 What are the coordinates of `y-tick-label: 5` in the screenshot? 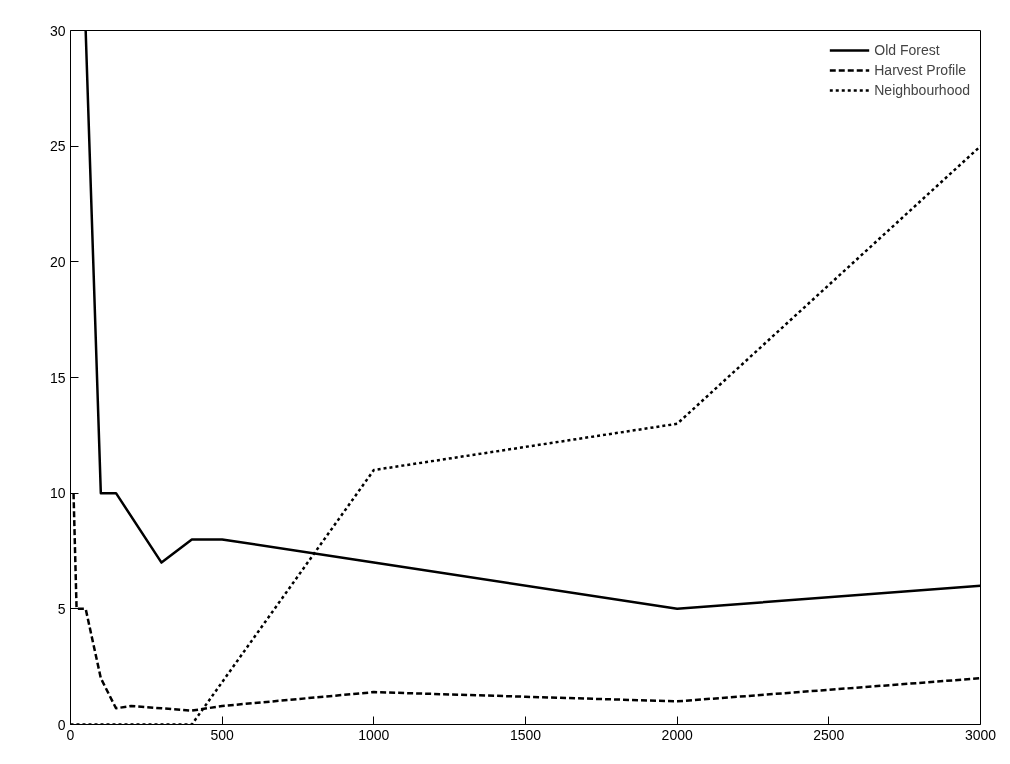 It's located at (61, 608).